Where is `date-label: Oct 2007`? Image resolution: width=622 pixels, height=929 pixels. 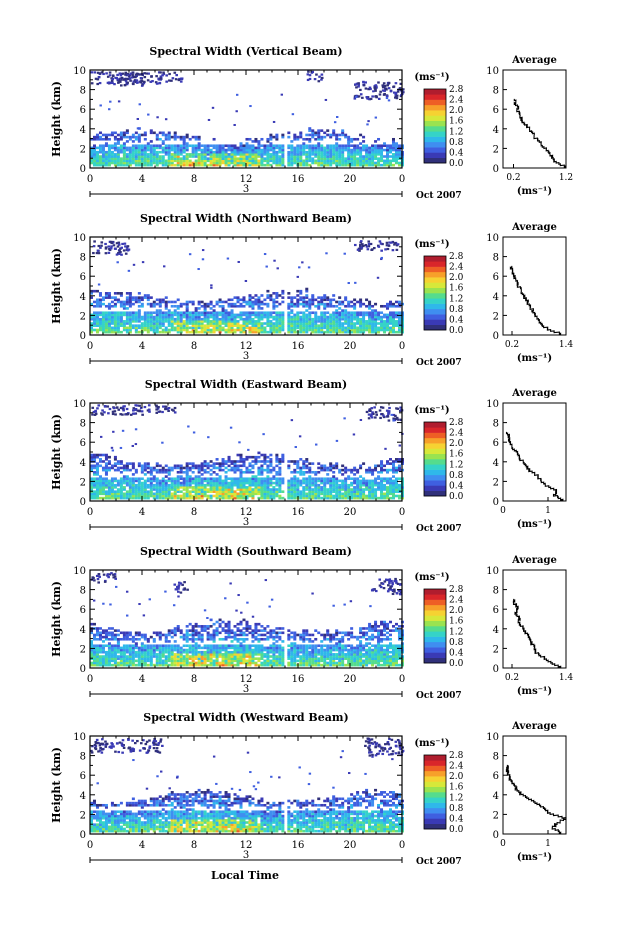 date-label: Oct 2007 is located at coordinates (439, 363).